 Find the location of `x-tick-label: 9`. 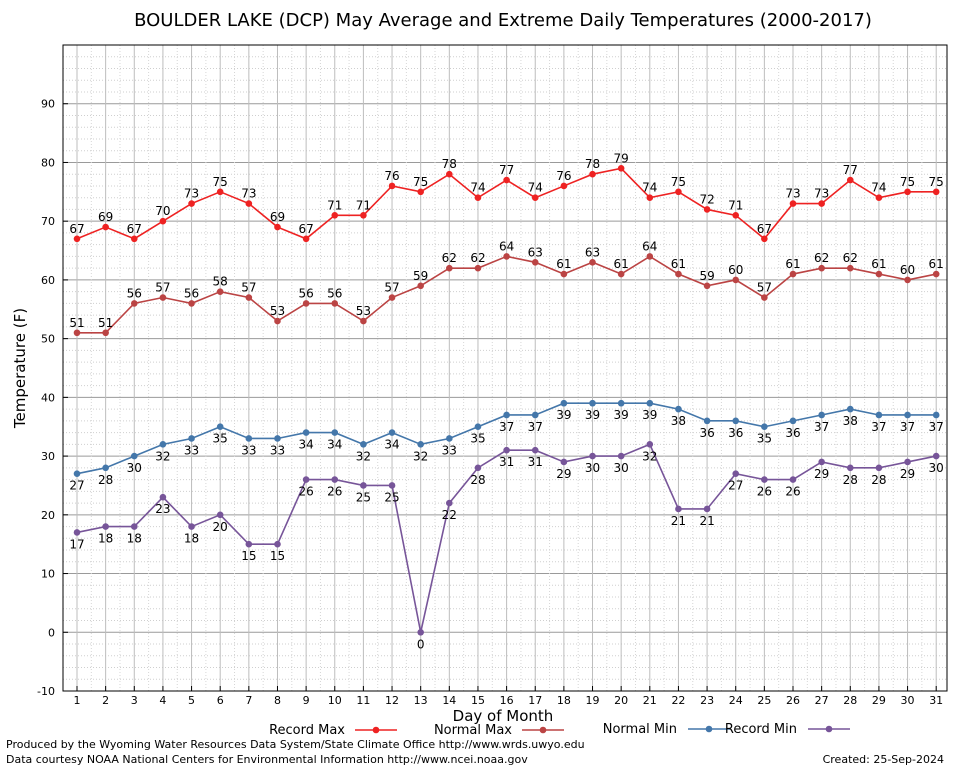

x-tick-label: 9 is located at coordinates (306, 700).